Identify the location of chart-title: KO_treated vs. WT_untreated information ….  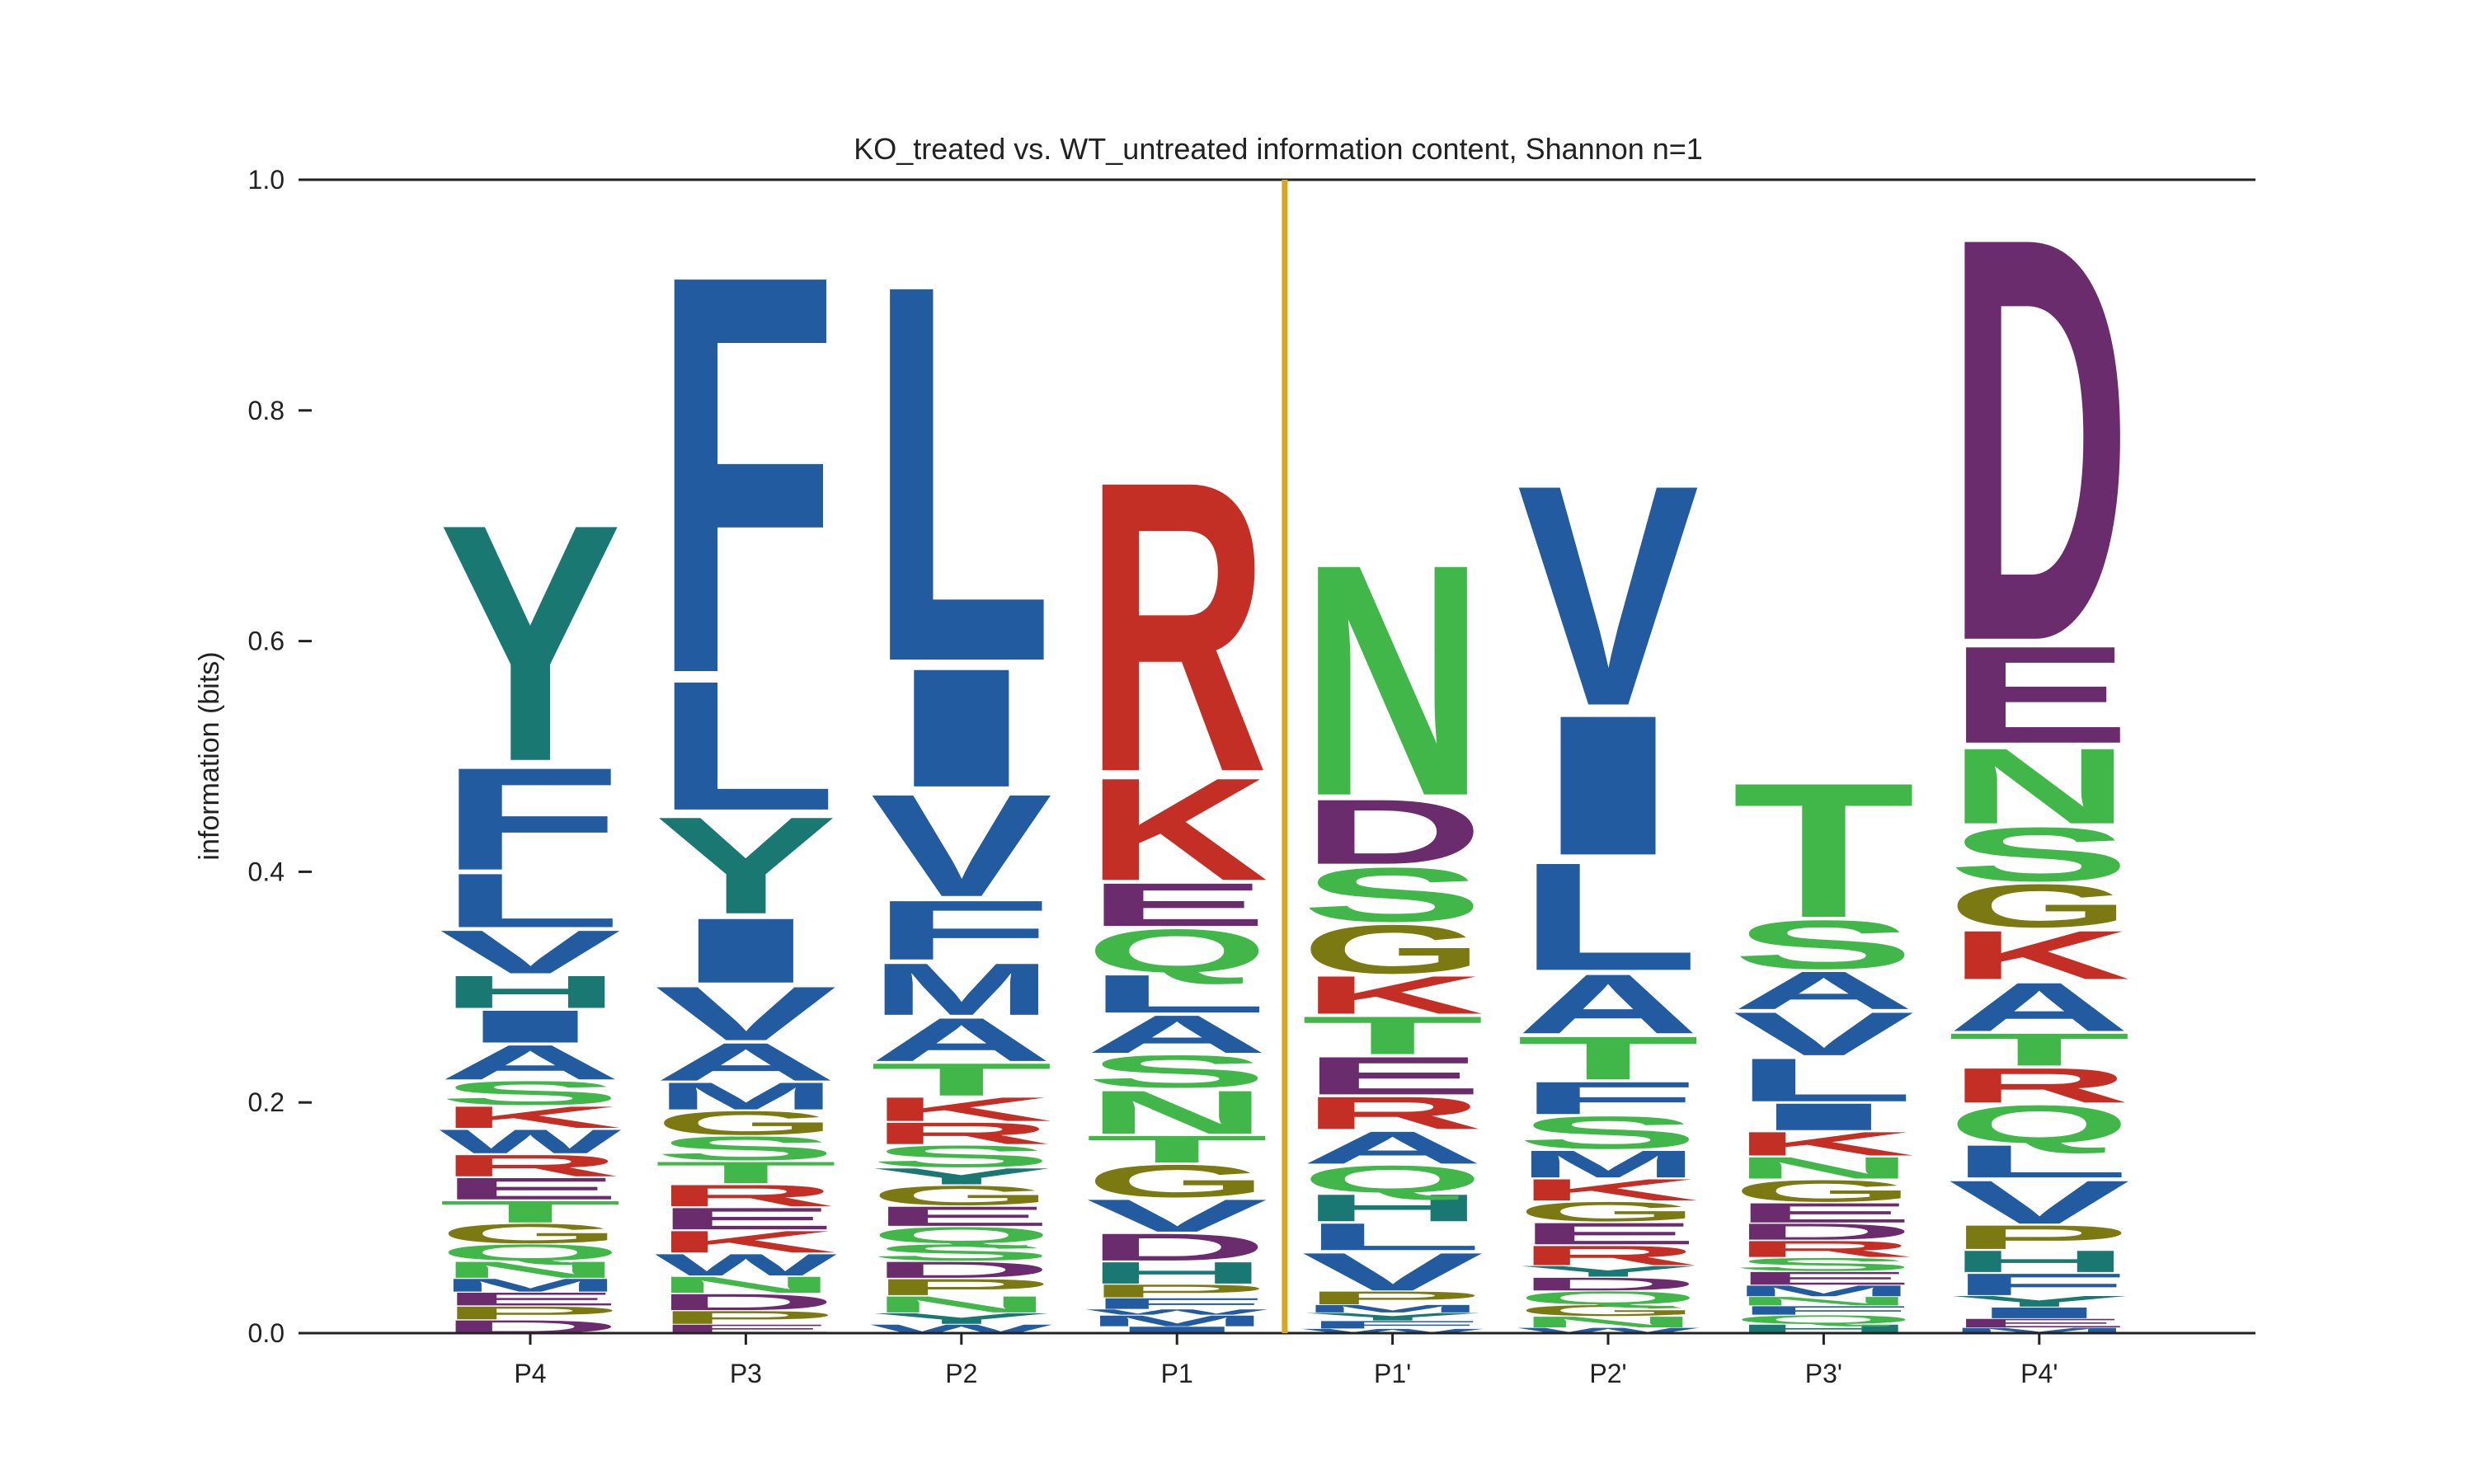
(1278, 149).